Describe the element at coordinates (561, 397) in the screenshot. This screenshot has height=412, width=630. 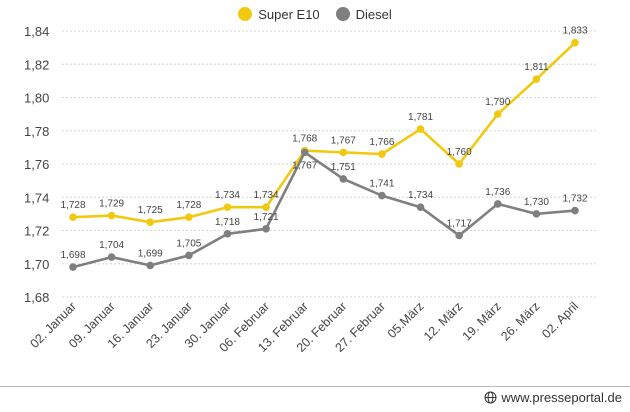
I see `credit-text: www.presseportal.de` at that location.